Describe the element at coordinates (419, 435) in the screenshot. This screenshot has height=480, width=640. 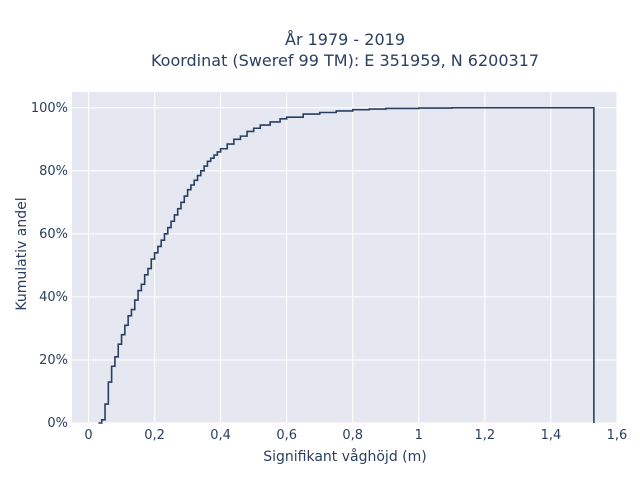
I see `x-tick-label: 1` at that location.